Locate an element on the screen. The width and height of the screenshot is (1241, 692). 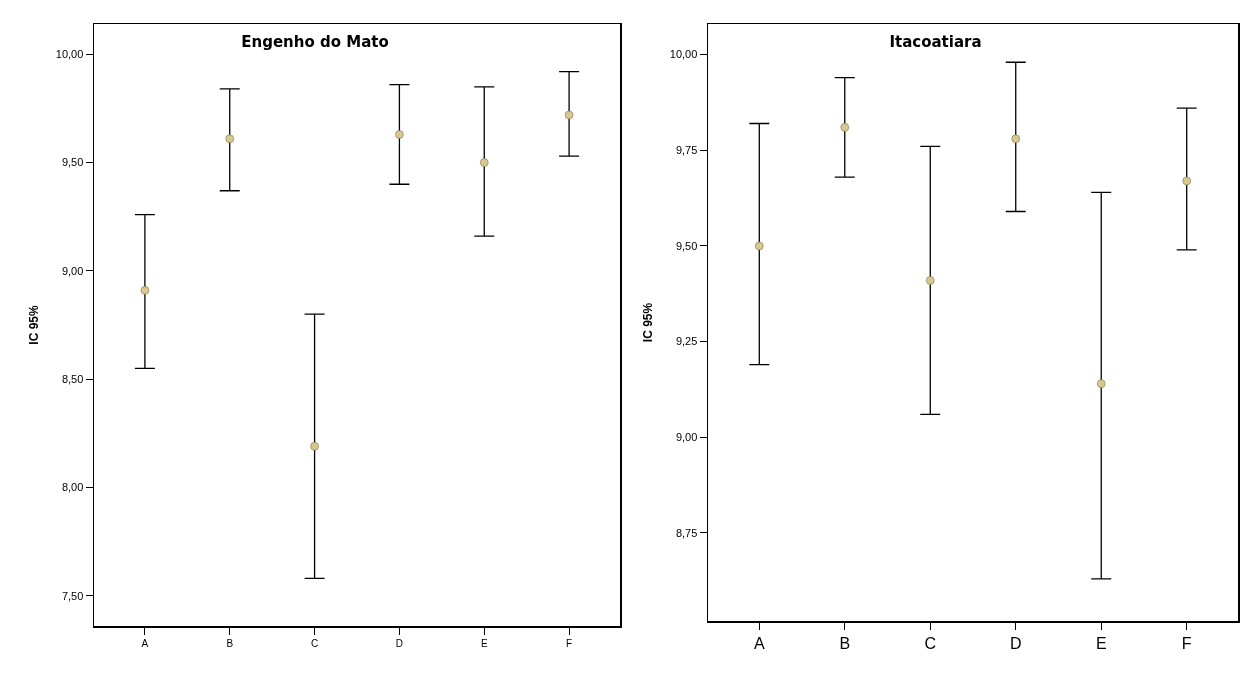
y-tick-label: 8,75 is located at coordinates (686, 532).